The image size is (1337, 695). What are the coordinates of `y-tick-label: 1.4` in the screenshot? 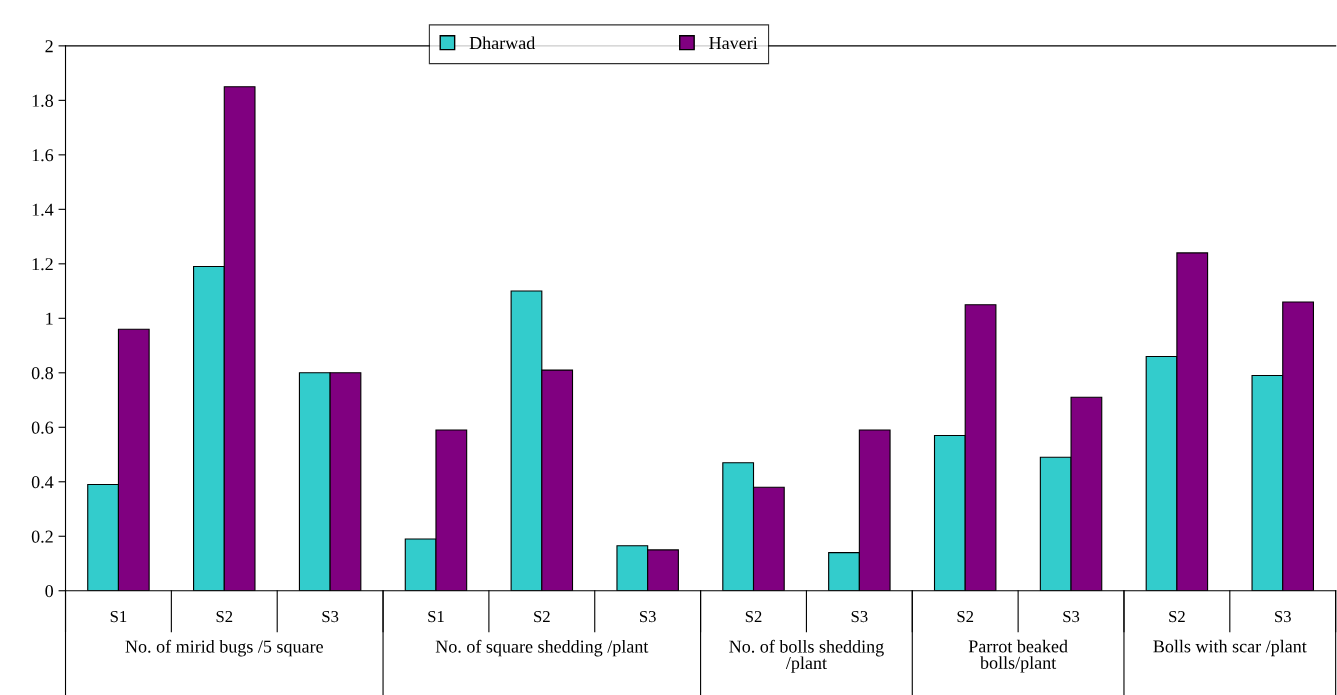 It's located at (43, 209).